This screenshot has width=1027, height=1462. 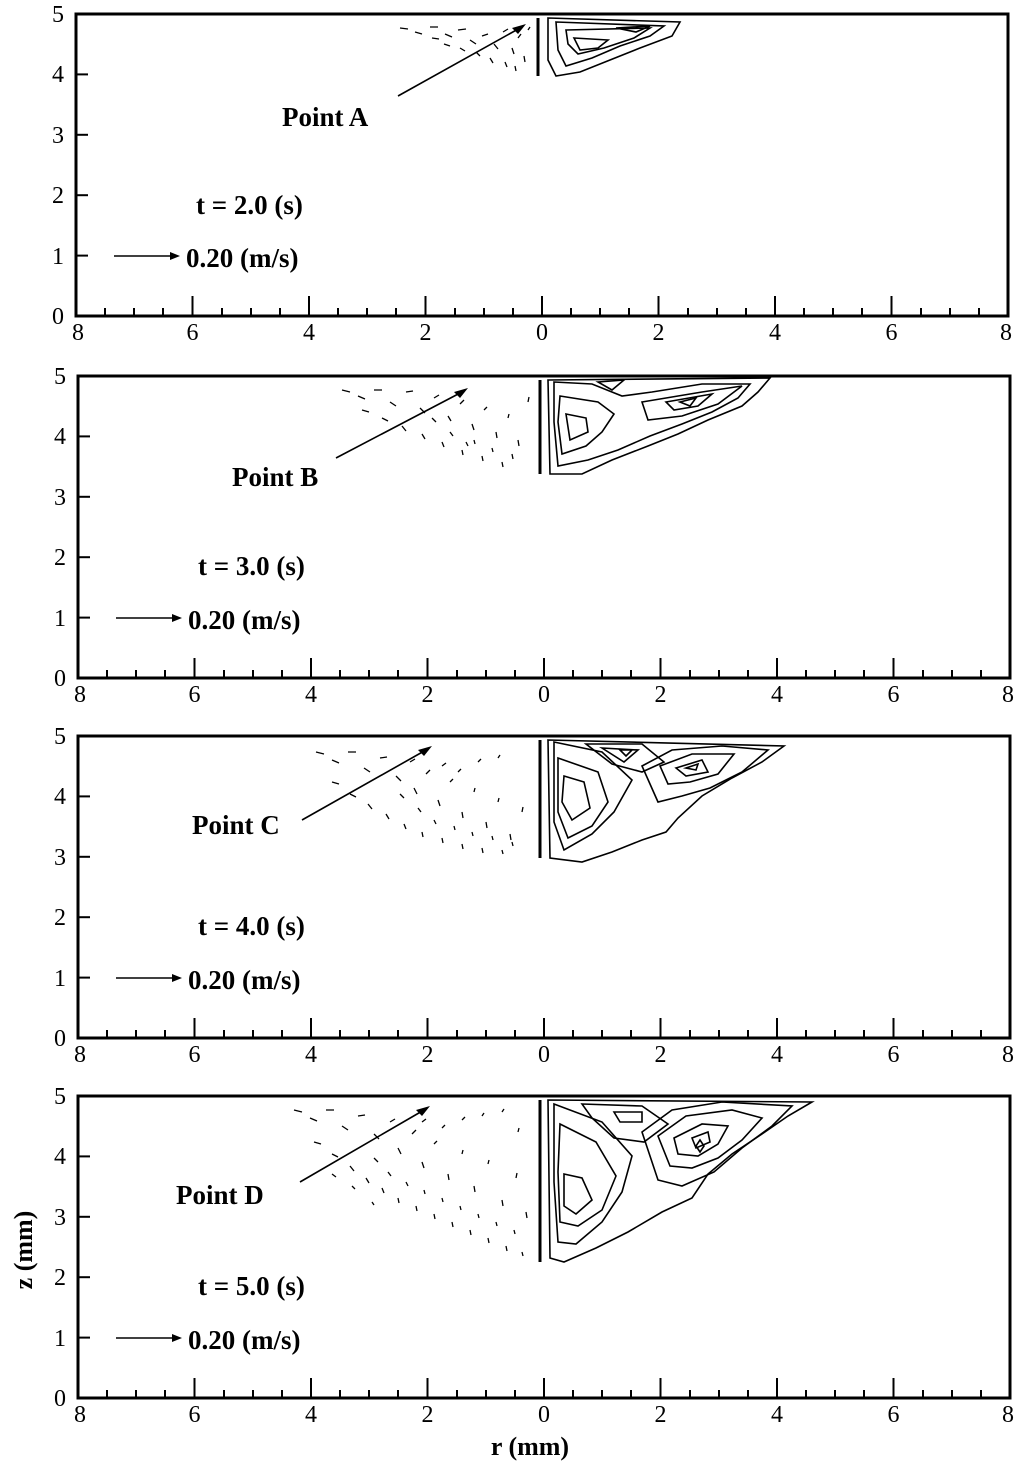 What do you see at coordinates (325, 117) in the screenshot?
I see `point-label: Point A` at bounding box center [325, 117].